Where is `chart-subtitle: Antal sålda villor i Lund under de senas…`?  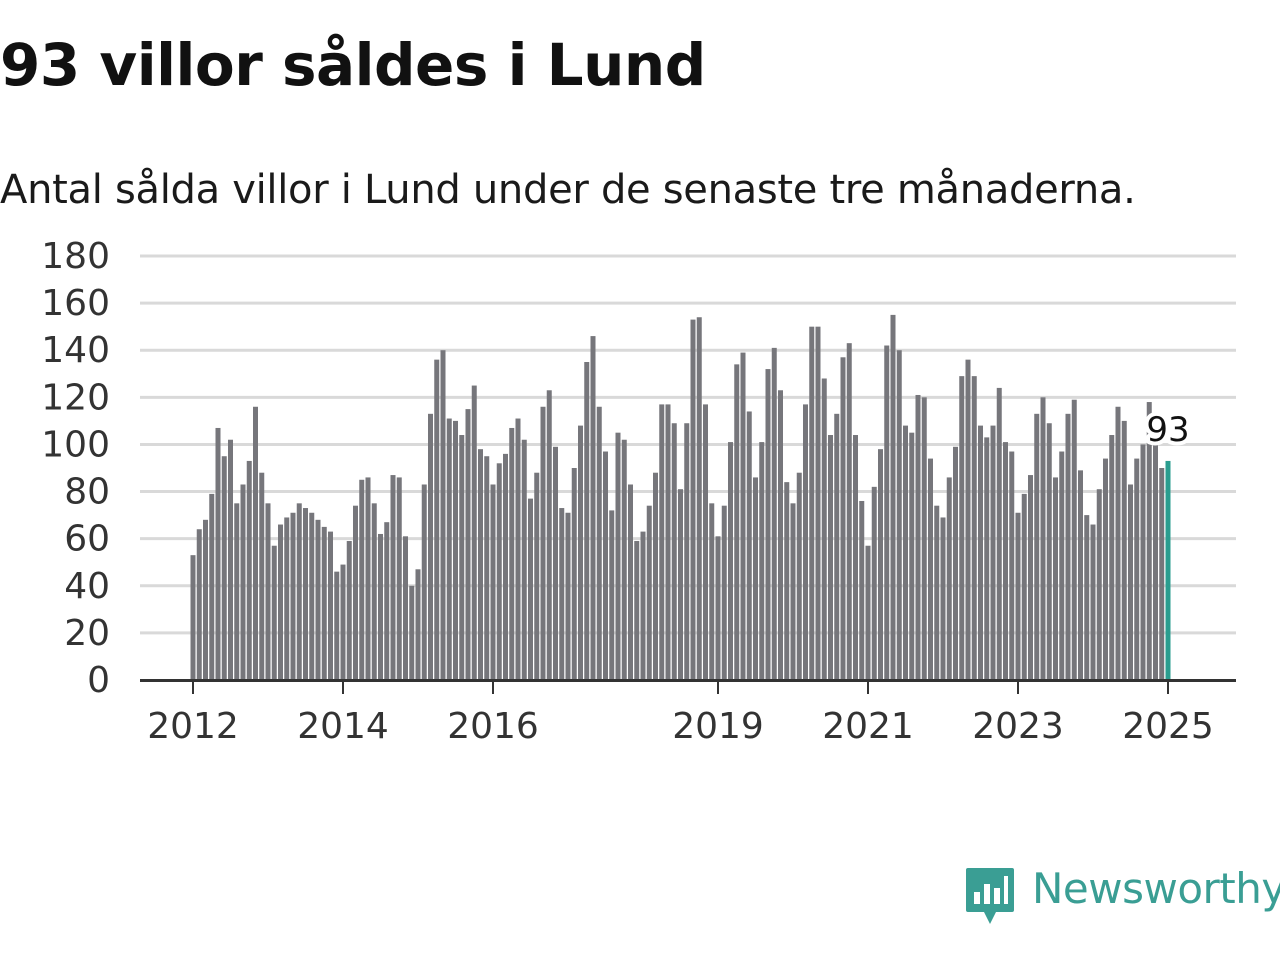
chart-subtitle: Antal sålda villor i Lund under de senas… is located at coordinates (568, 190).